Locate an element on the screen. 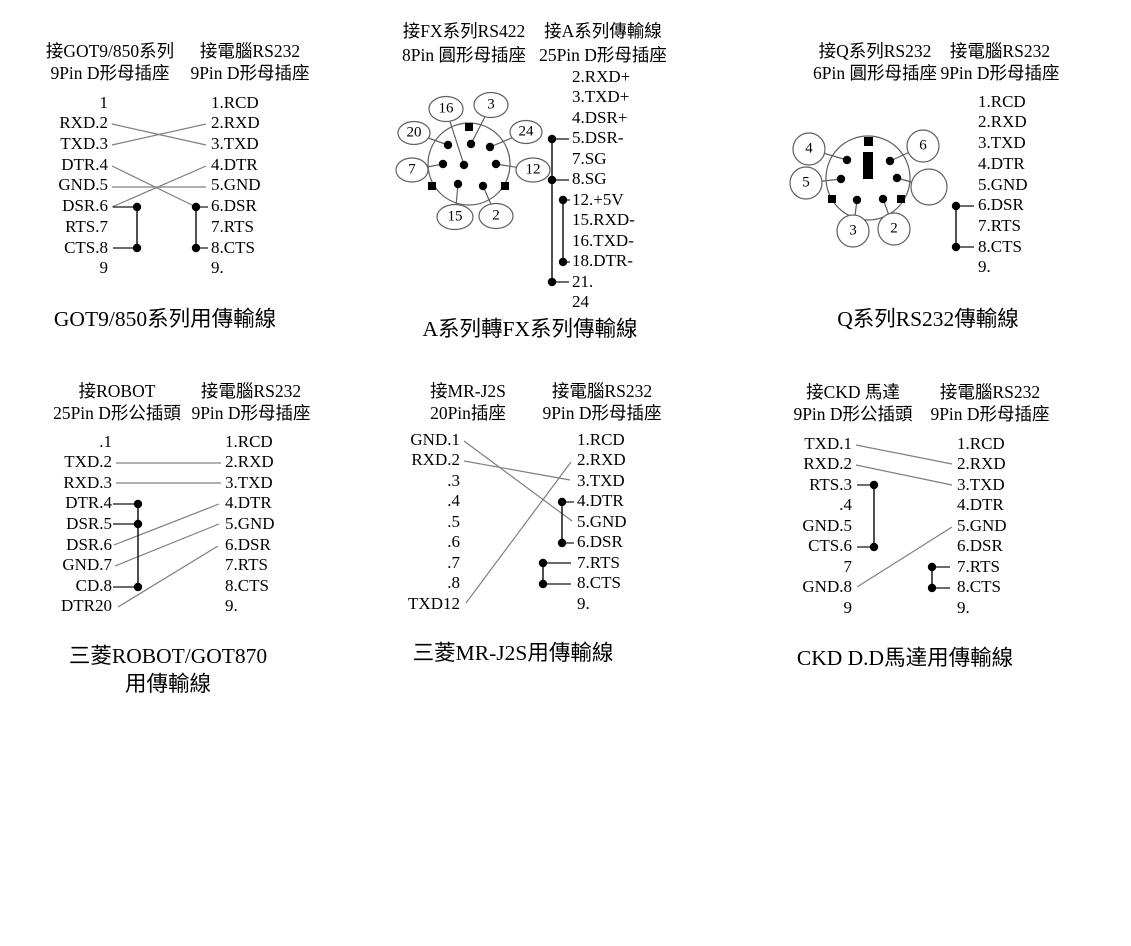 This screenshot has height=946, width=1131. pin-label: TXD12 is located at coordinates (434, 603).